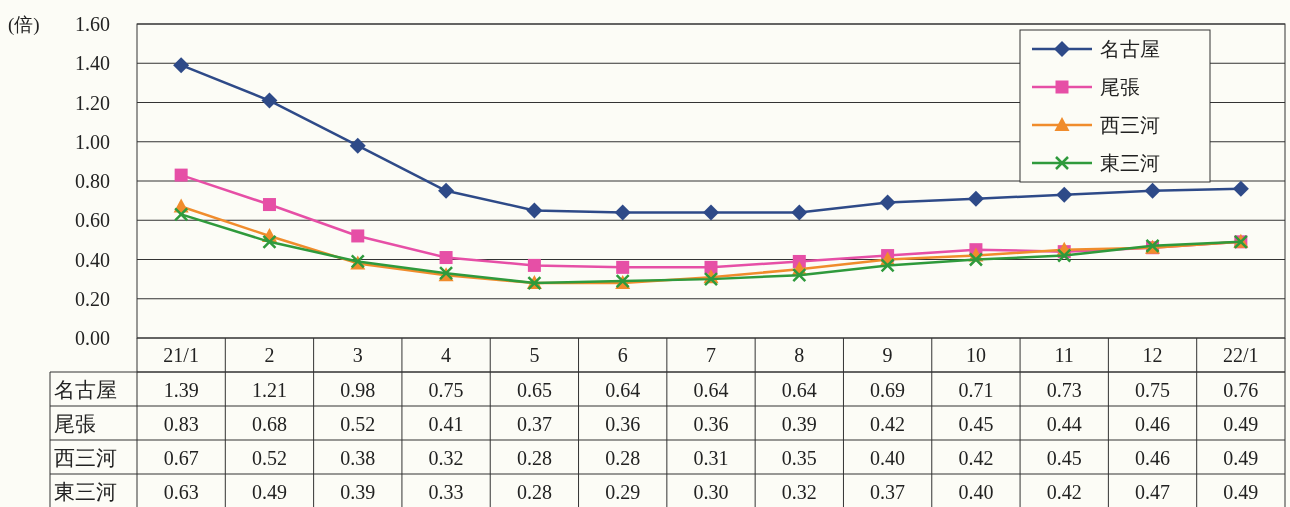 This screenshot has height=507, width=1290. Describe the element at coordinates (92, 102) in the screenshot. I see `y-tick-label: 1.20` at that location.